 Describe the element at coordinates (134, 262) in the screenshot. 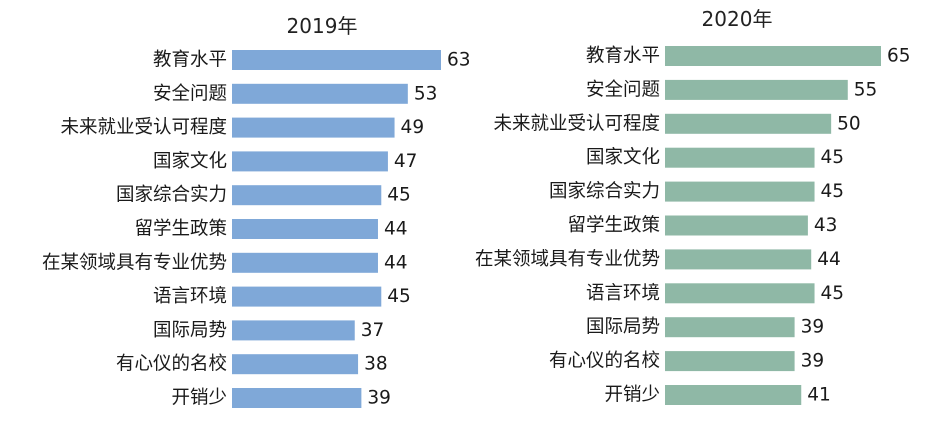

I see `category-label-2019-6: 在某领域具有专业优势` at that location.